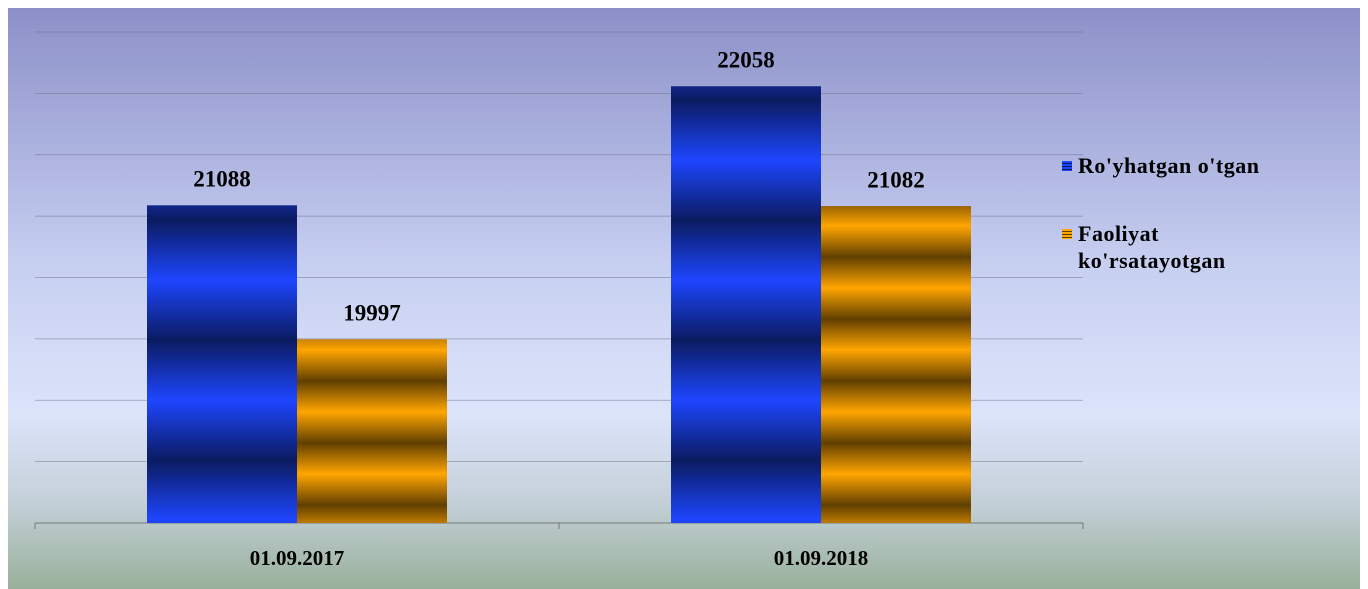  Describe the element at coordinates (746, 60) in the screenshot. I see `data-label: 22058` at that location.